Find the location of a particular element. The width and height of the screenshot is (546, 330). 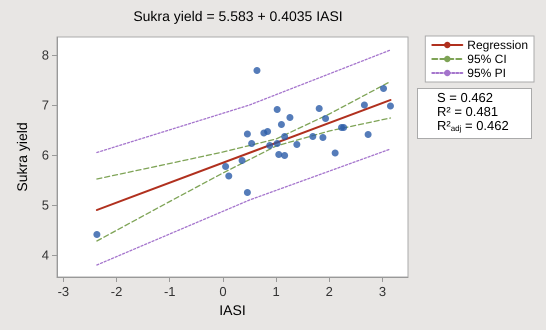

y-tick-label: 5 is located at coordinates (45, 205).